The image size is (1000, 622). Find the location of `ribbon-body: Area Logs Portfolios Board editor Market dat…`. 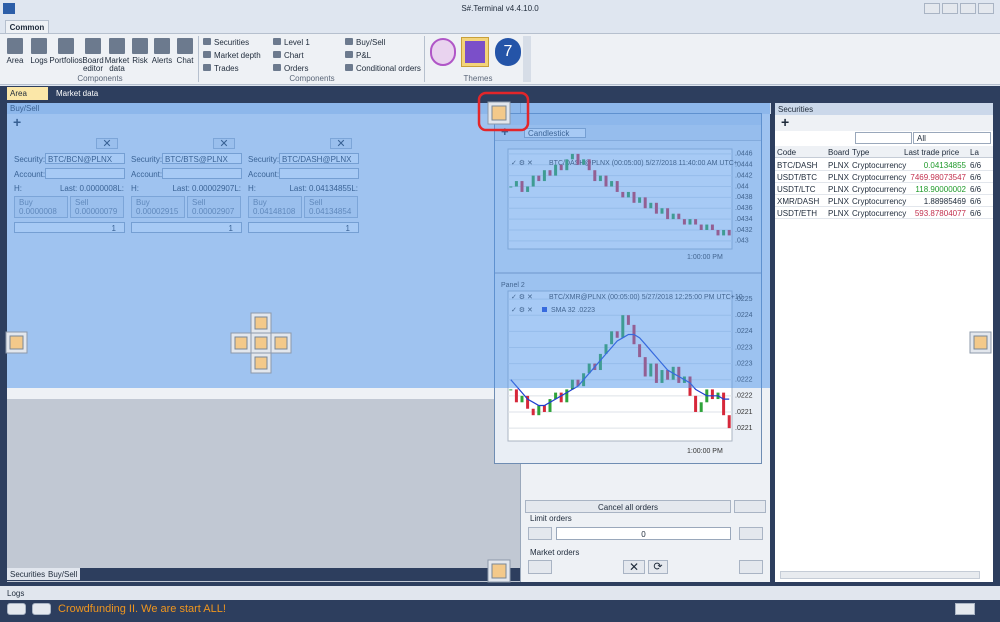

ribbon-body: Area Logs Portfolios Board editor Market dat… is located at coordinates (500, 59).